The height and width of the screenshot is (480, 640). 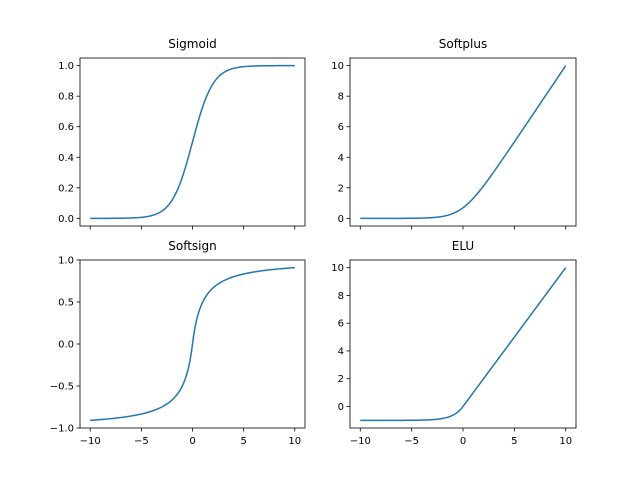 What do you see at coordinates (192, 44) in the screenshot?
I see `subplot-title: Sigmoid` at bounding box center [192, 44].